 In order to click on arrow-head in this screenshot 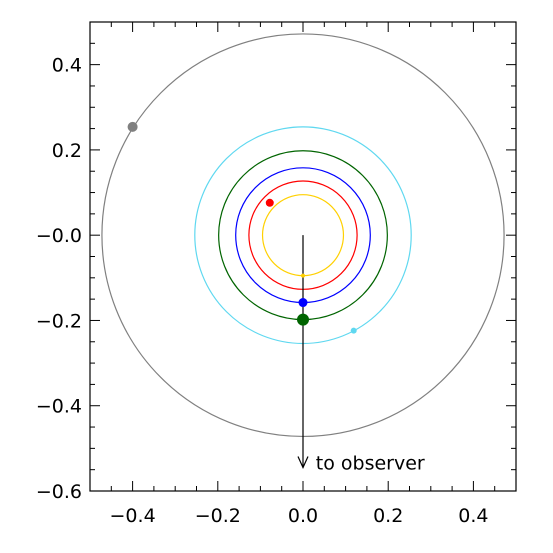, I will do `click(303, 462)`.